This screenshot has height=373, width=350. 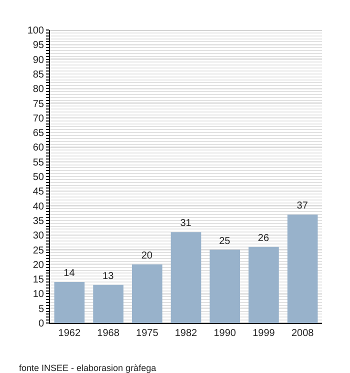 What do you see at coordinates (38, 74) in the screenshot?
I see `y-tick-label: 85` at bounding box center [38, 74].